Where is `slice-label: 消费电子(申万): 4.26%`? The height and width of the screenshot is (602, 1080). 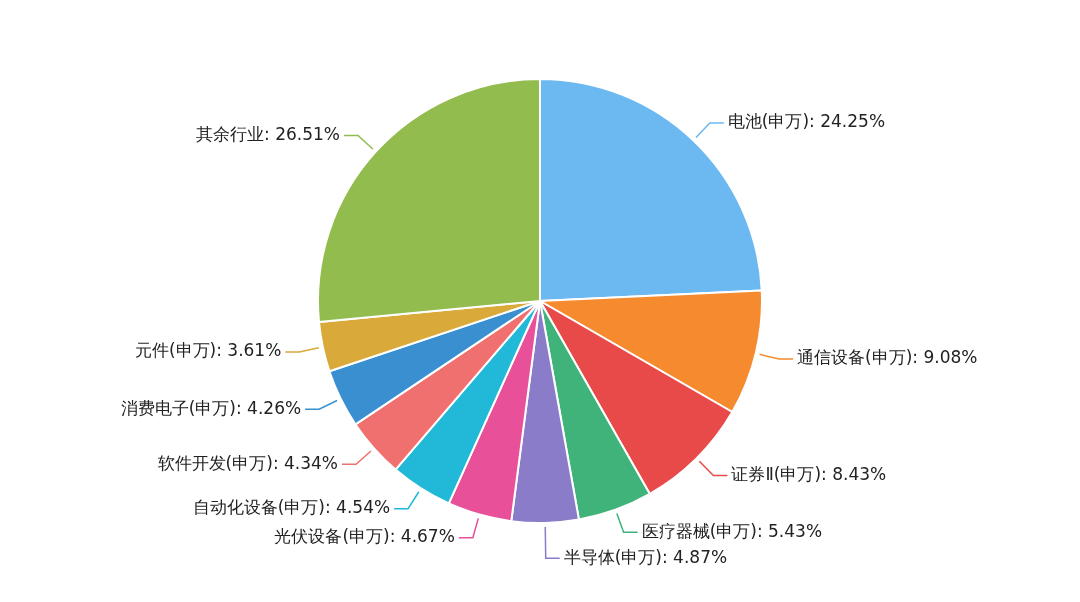
slice-label: 消费电子(申万): 4.26% is located at coordinates (211, 407).